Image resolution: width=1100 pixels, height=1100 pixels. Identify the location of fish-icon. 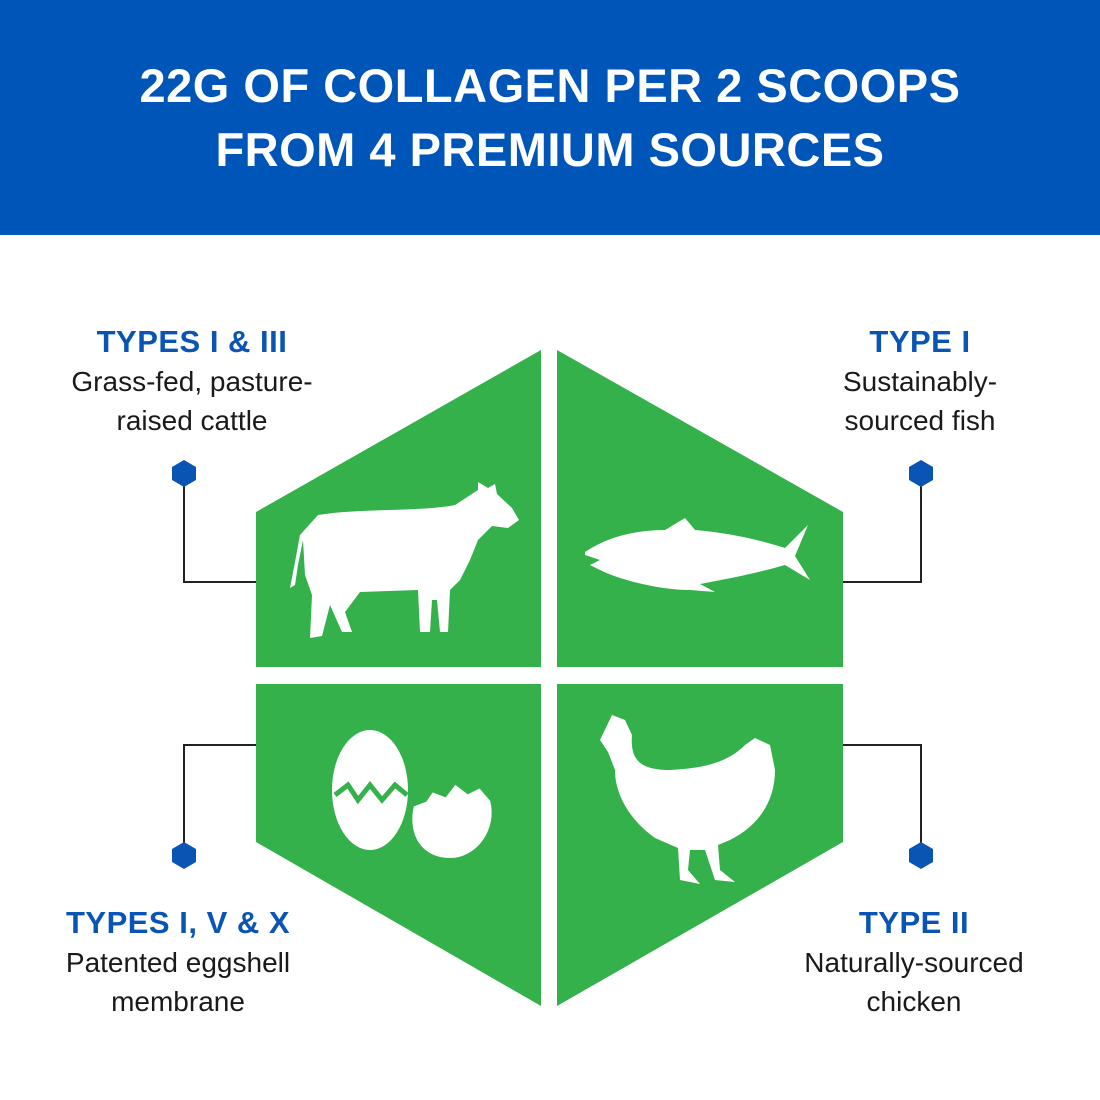
(697, 555).